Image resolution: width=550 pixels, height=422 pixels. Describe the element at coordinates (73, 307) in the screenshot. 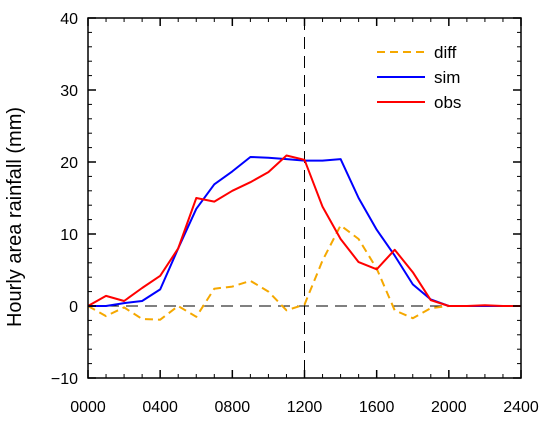

I see `y-tick-label: 0` at that location.